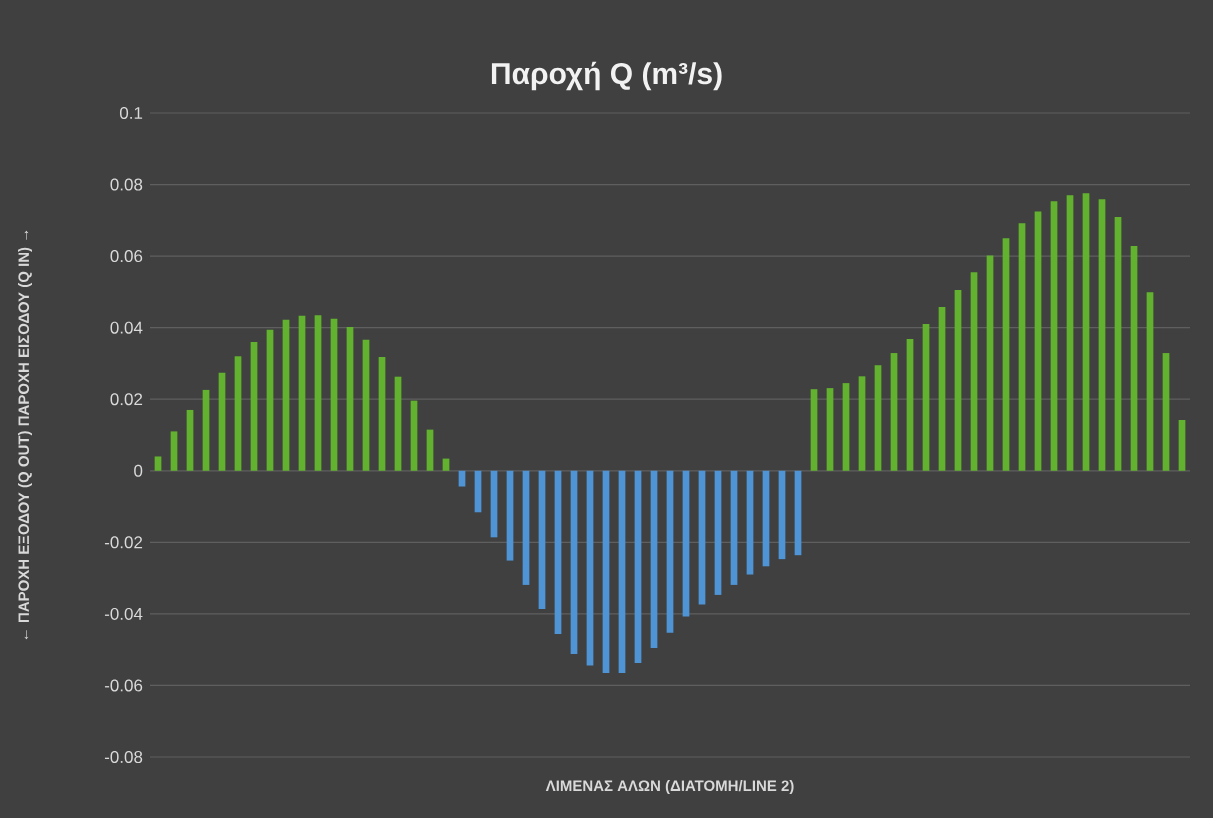  I want to click on y-tick-label: 0, so click(138, 470).